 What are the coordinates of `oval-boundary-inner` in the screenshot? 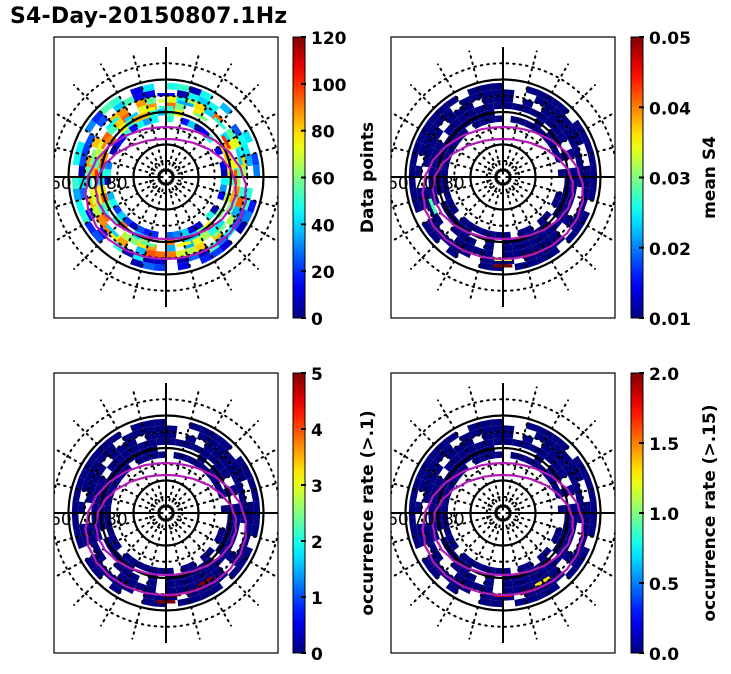 It's located at (503, 193).